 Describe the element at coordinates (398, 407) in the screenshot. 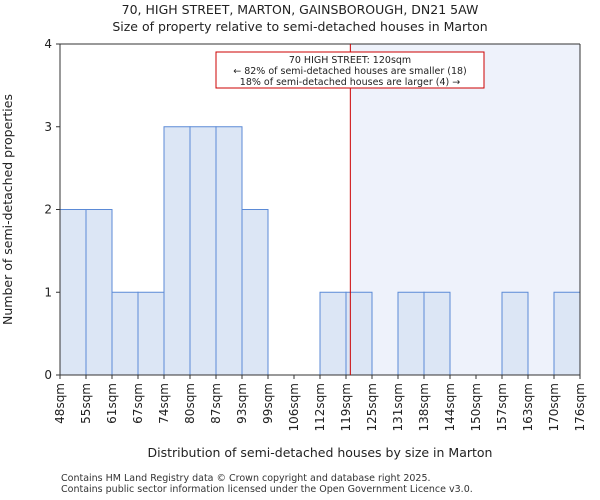

I see `x-tick-label: 131sqm` at that location.